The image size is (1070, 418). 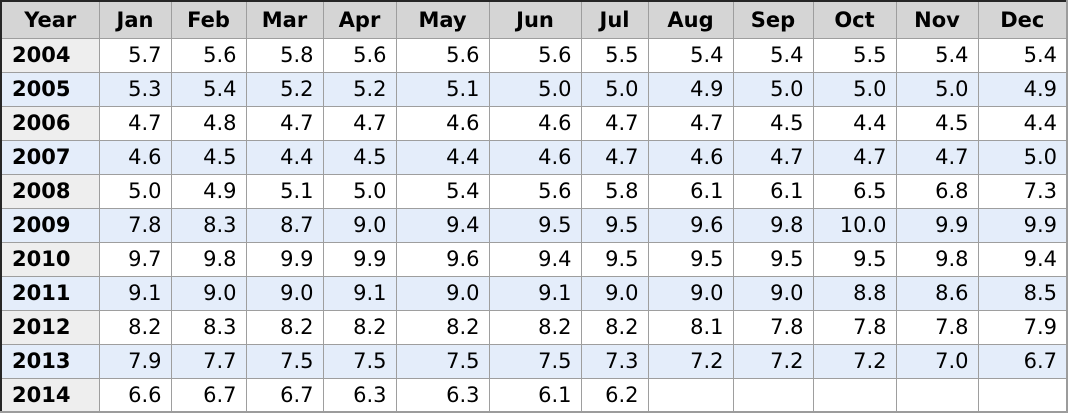 I want to click on table-row: 2012 8.2 8.3 8.2 8.2 8.2 8.2 8.2 8.1 7.8 7.8 7.8 7.9, so click(x=534, y=327).